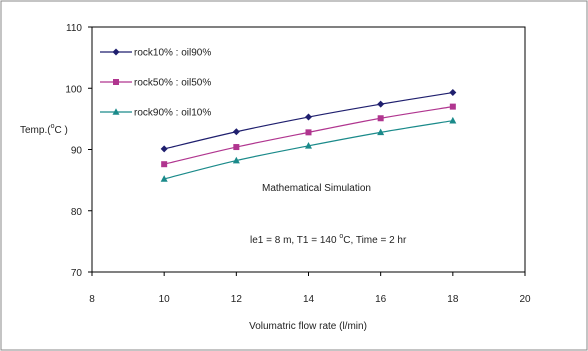 This screenshot has height=351, width=588. What do you see at coordinates (328, 239) in the screenshot?
I see `annotation-parameters: le1 = 8 m, T1 = 140 oC, Time = 2 hr` at bounding box center [328, 239].